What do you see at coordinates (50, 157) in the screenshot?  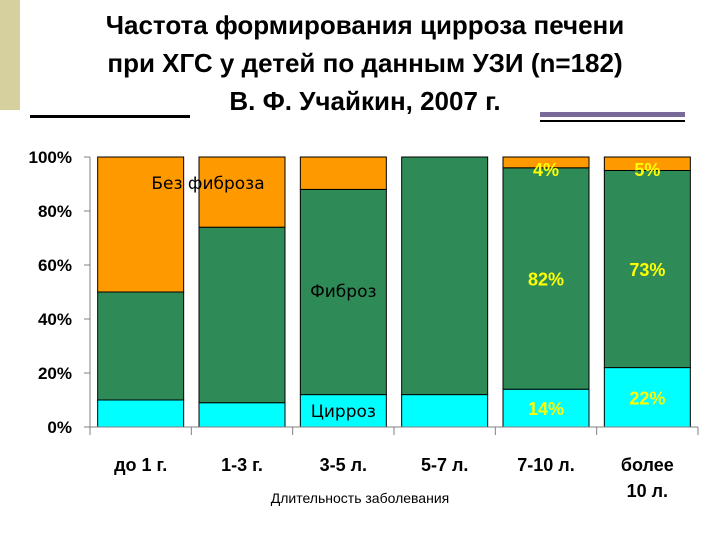 I see `y-tick-label: 100%` at bounding box center [50, 157].